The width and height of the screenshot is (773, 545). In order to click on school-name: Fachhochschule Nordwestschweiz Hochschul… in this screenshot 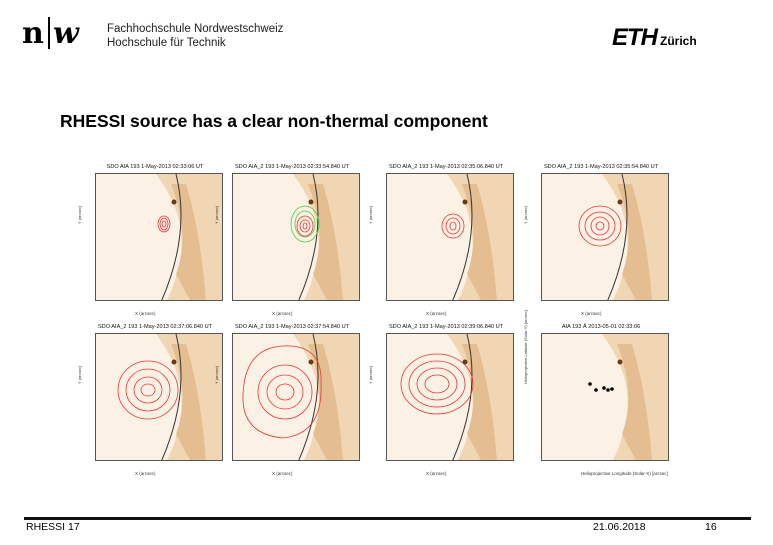, I will do `click(195, 36)`.